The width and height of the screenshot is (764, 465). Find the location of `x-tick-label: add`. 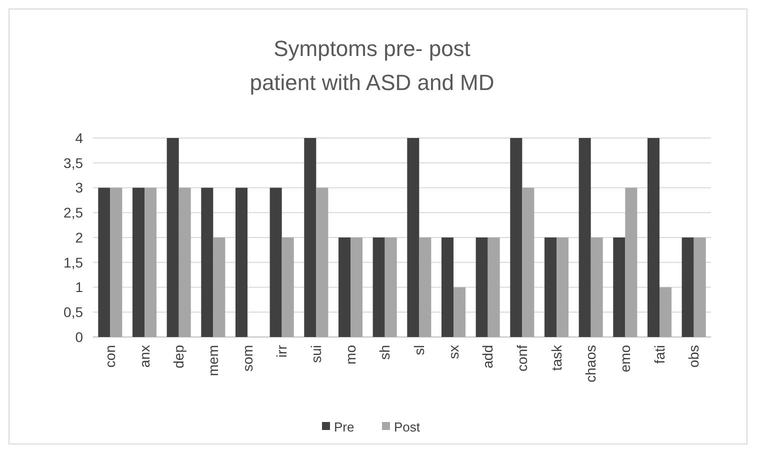

x-tick-label: add is located at coordinates (488, 356).